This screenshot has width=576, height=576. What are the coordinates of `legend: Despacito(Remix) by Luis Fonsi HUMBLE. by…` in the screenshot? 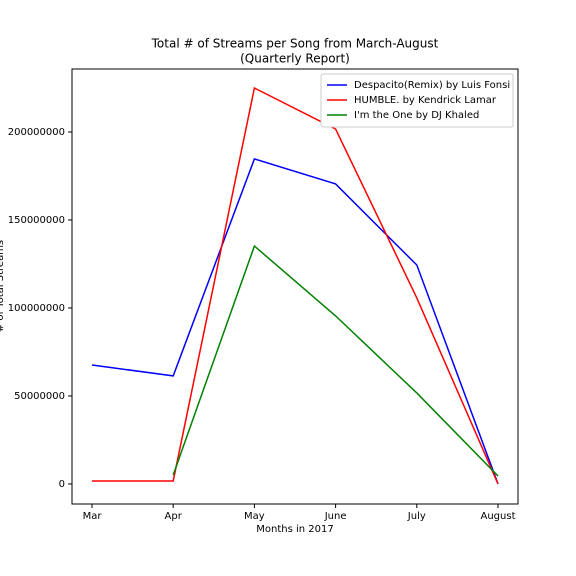 It's located at (417, 100).